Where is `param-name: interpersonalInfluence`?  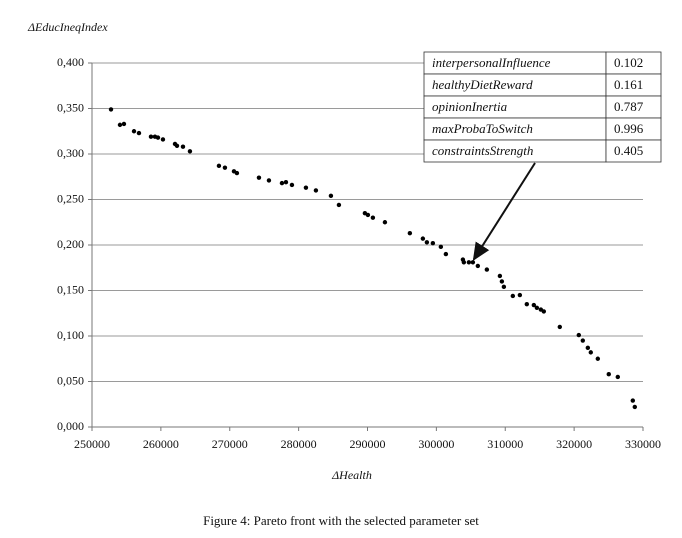 param-name: interpersonalInfluence is located at coordinates (491, 62).